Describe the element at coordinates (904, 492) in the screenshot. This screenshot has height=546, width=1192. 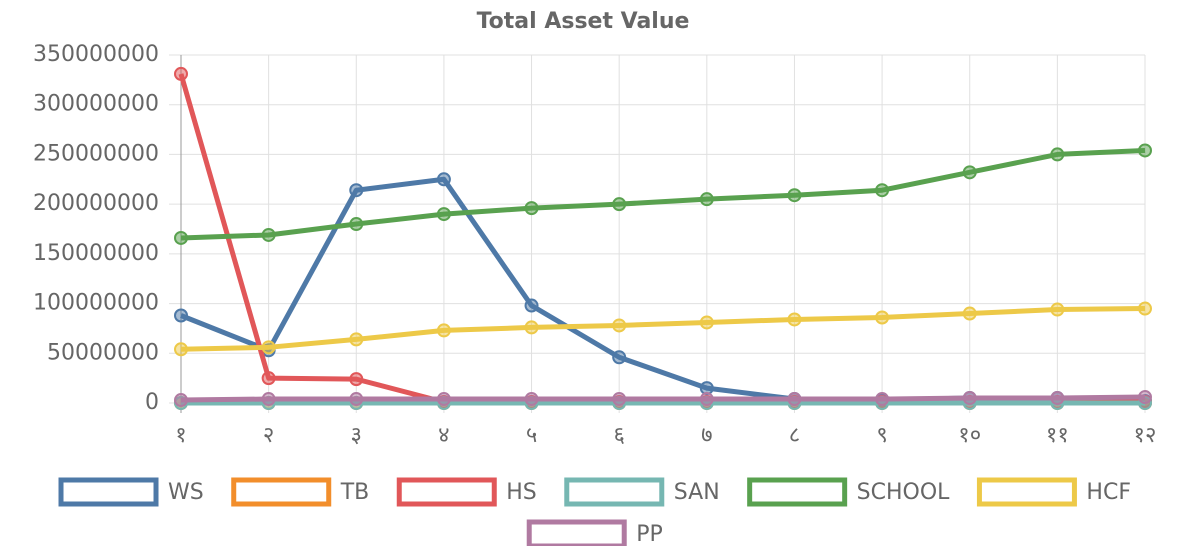
I see `legend-label: SCHOOL` at that location.